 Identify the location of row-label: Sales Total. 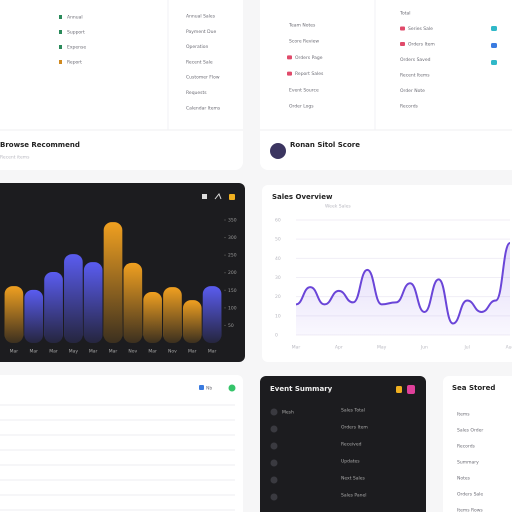
(353, 411).